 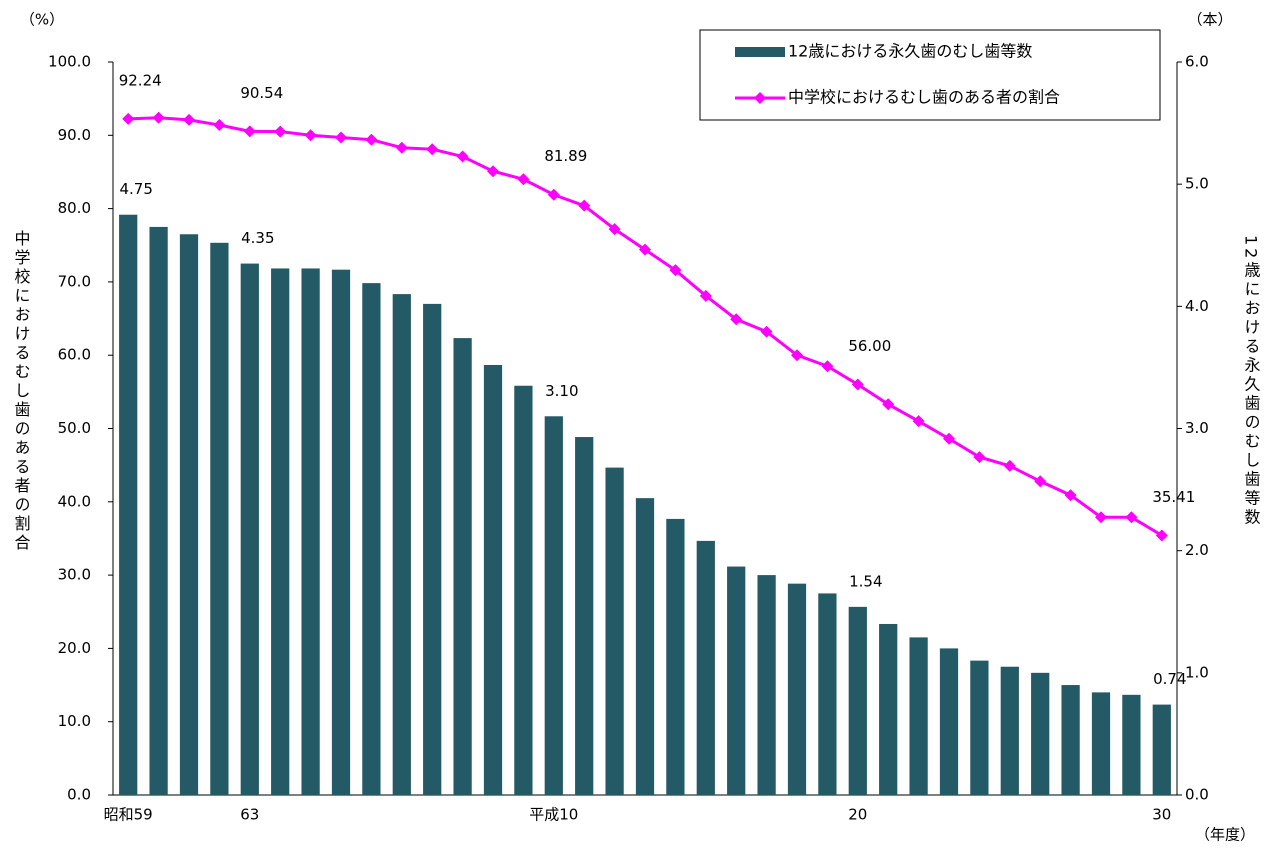 I want to click on bar-value-label: 1.54, so click(x=865, y=581).